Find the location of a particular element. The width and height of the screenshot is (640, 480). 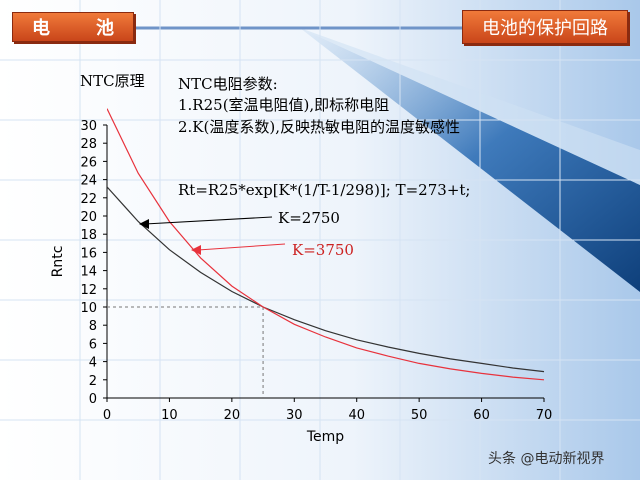

x-axis-label: Temp is located at coordinates (325, 437).